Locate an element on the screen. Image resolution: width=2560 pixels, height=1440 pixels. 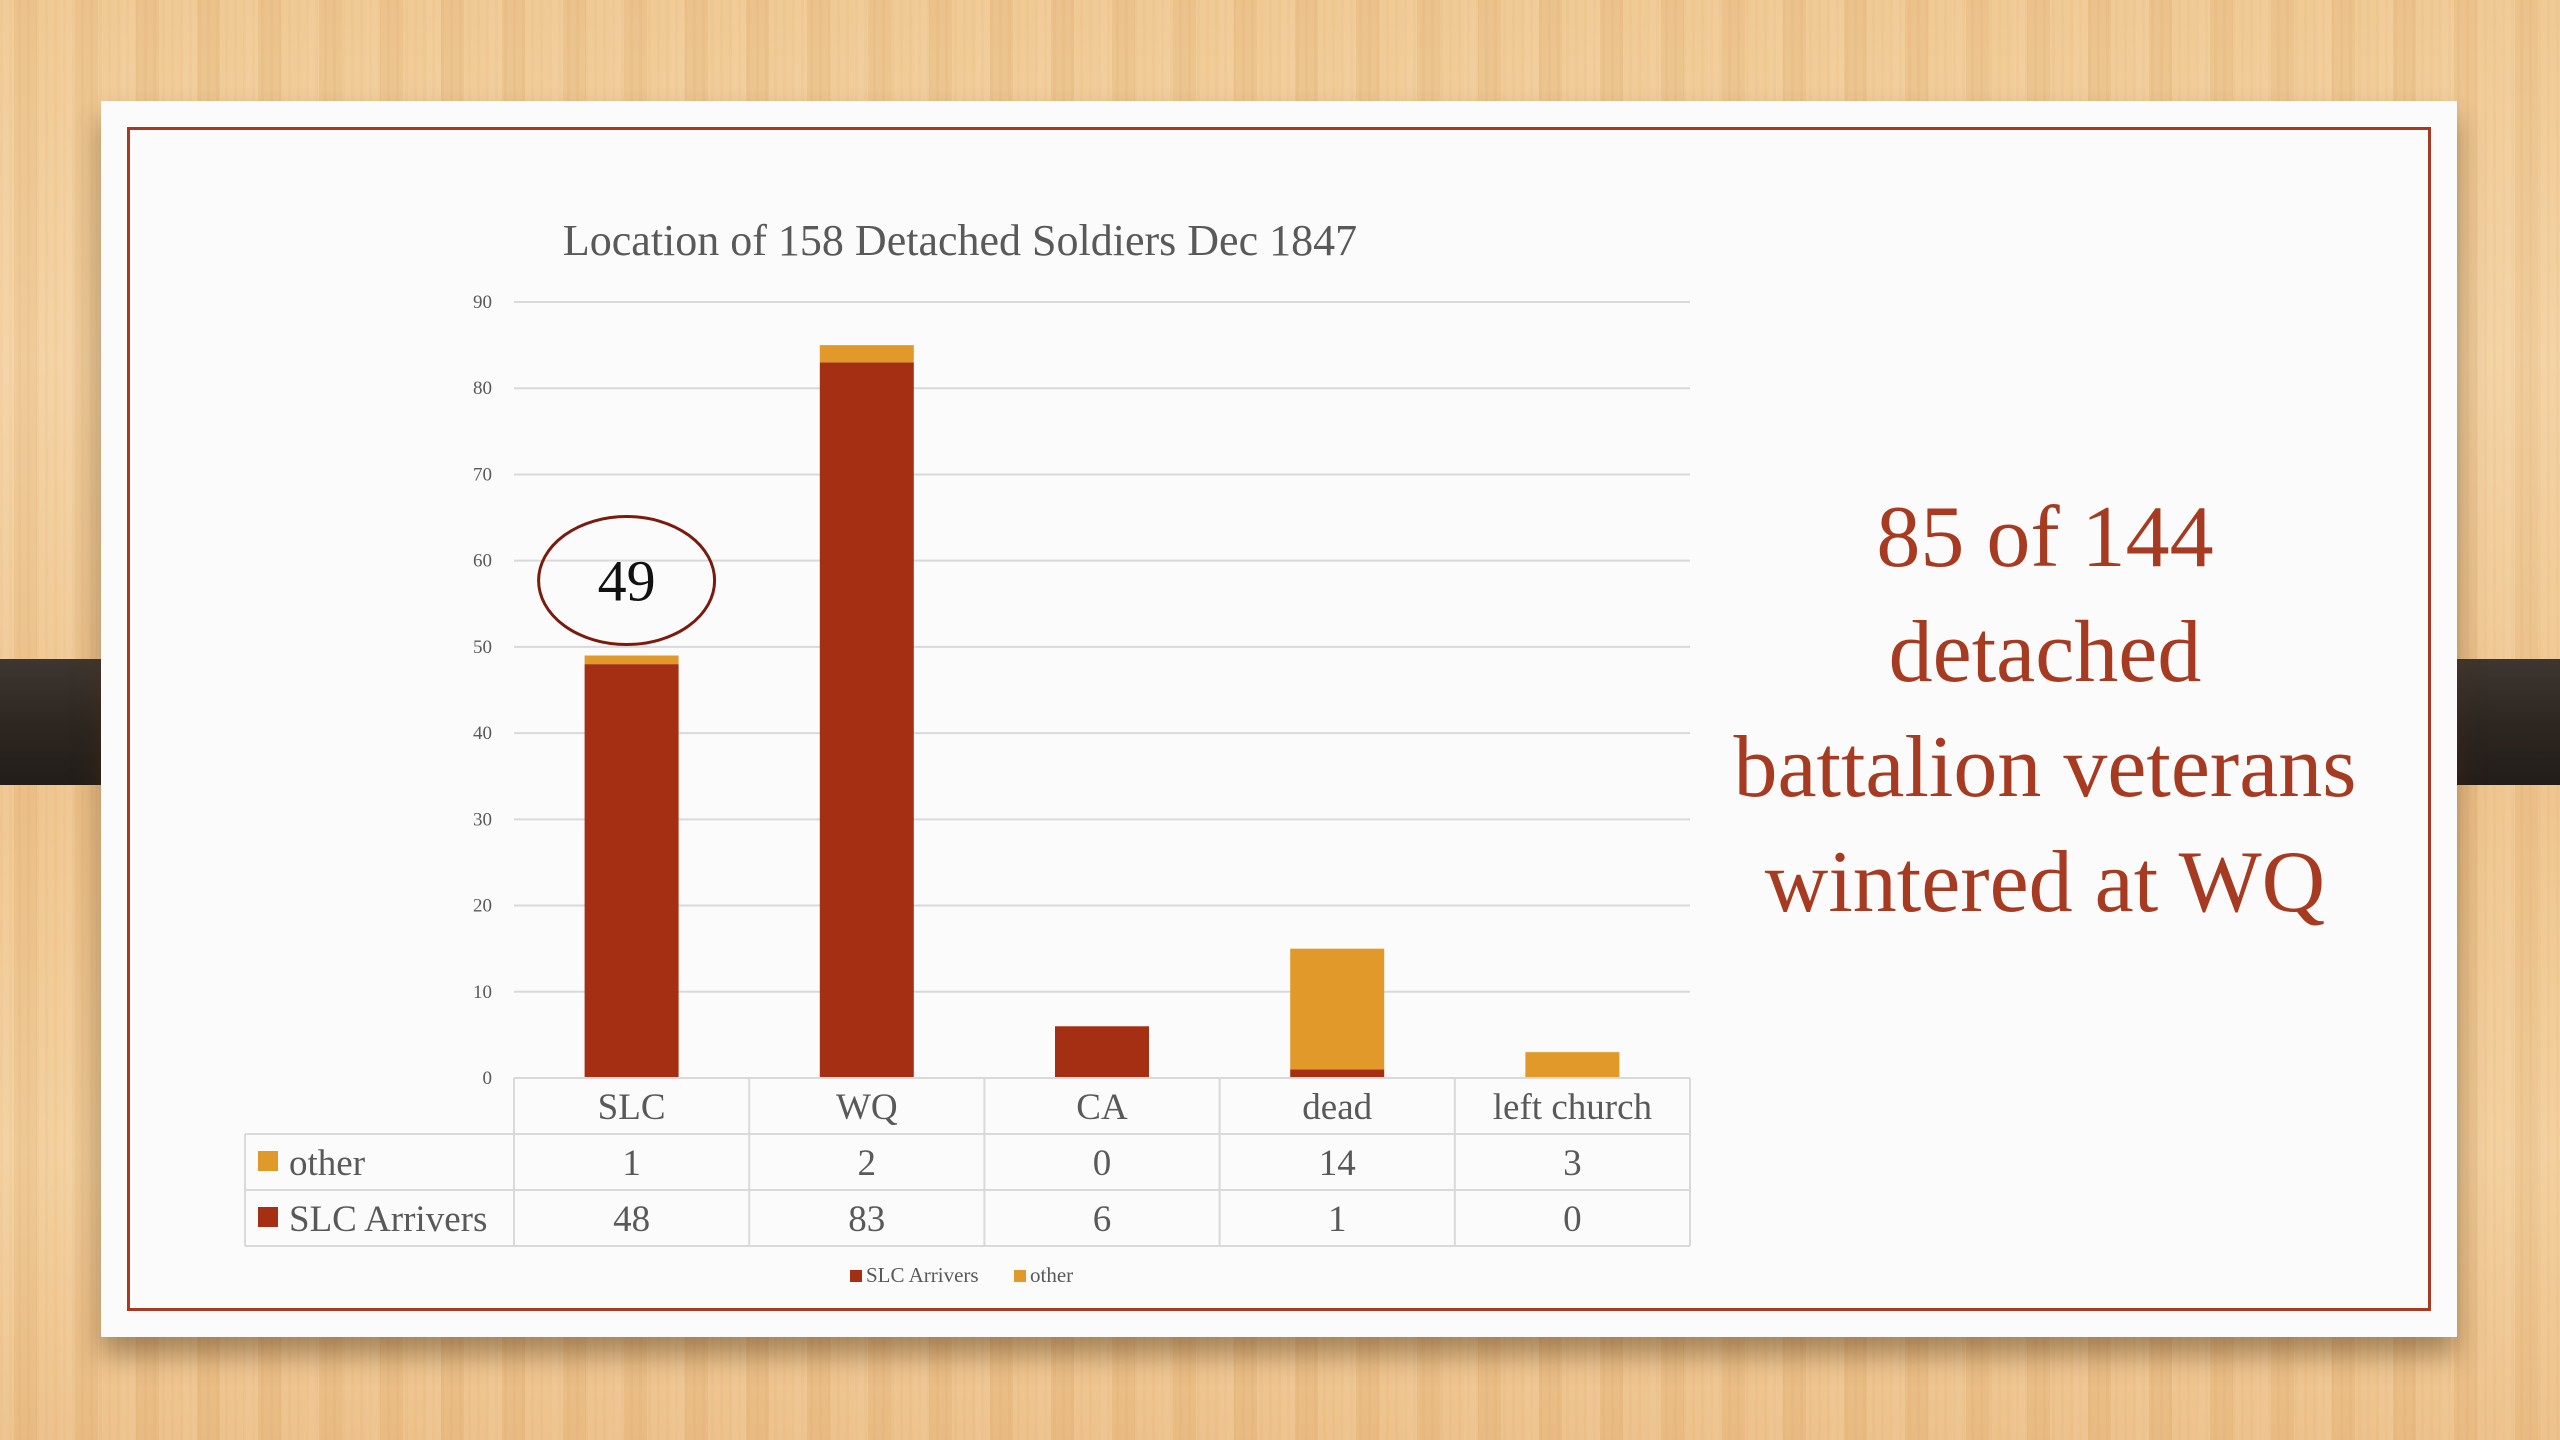
y-tick-label-50: 50 is located at coordinates (482, 647).